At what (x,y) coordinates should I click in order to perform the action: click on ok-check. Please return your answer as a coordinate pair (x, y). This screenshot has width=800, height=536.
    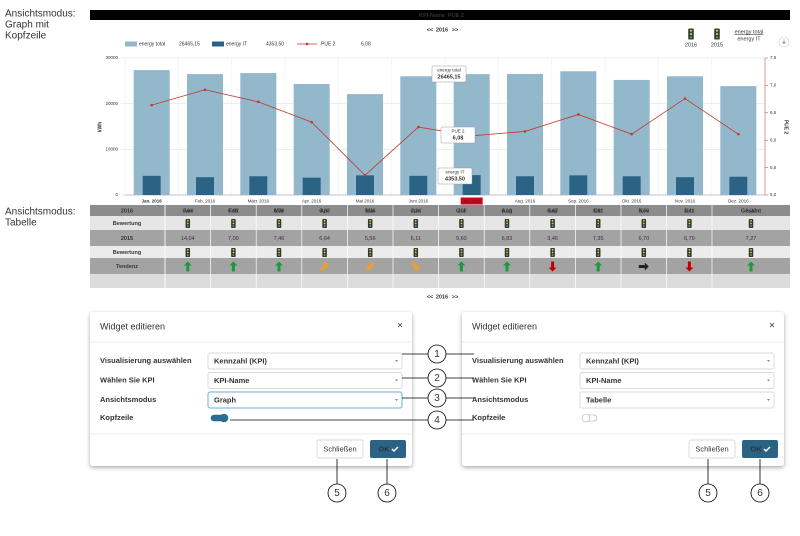
    Looking at the image, I should click on (767, 449).